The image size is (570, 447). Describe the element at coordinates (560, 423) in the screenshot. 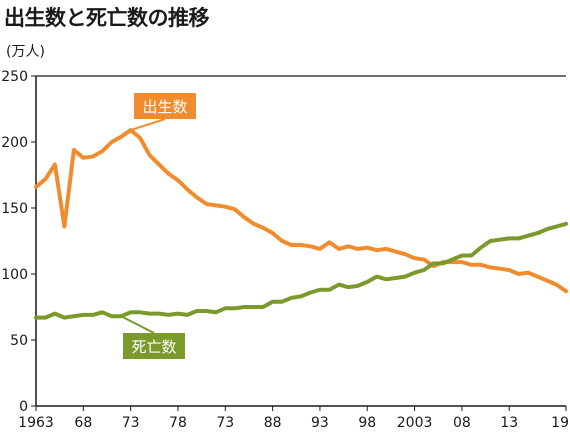

I see `x-tick-label: 19` at that location.